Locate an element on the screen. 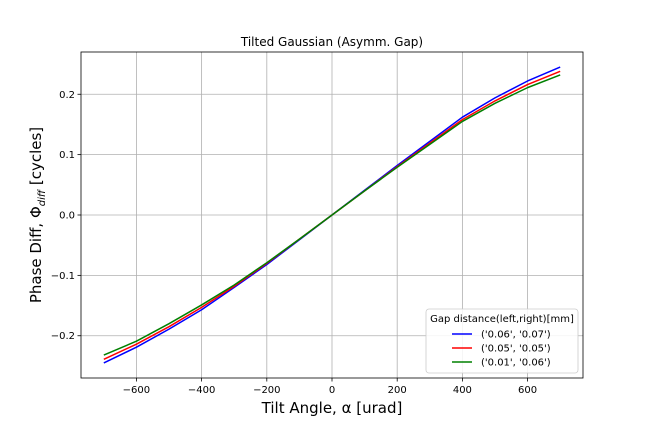 The image size is (648, 432). legend-label-3: ('0.01', '0.06') is located at coordinates (516, 363).